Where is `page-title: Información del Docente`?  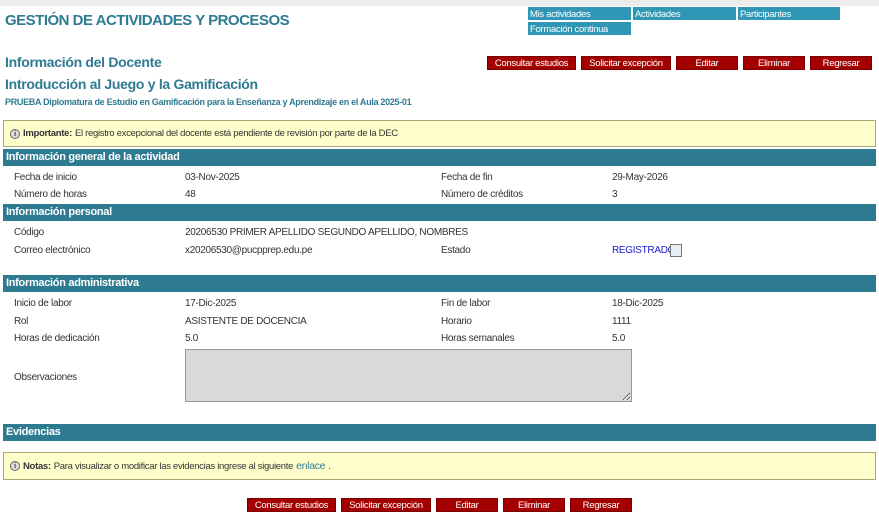 page-title: Información del Docente is located at coordinates (83, 62).